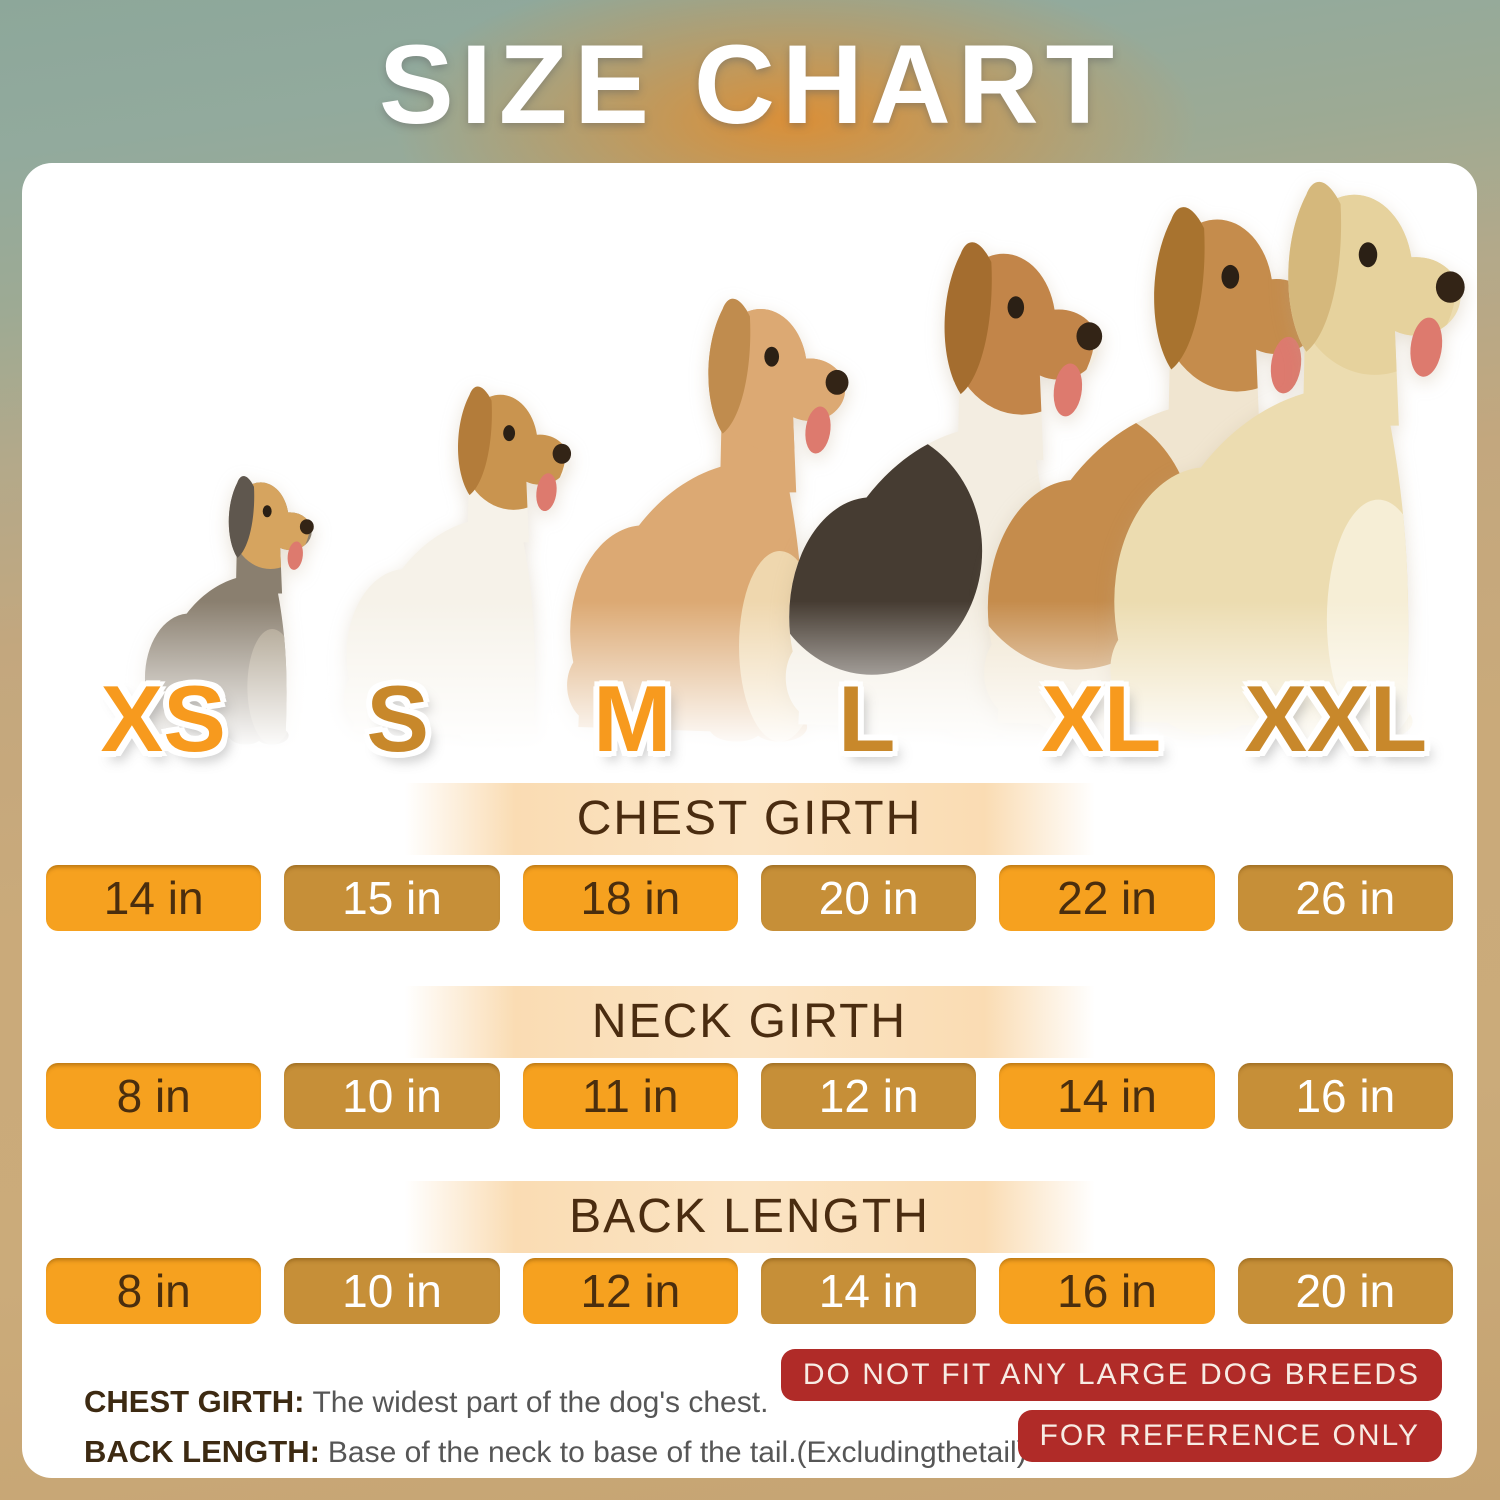 The image size is (1500, 1500). Describe the element at coordinates (1107, 1096) in the screenshot. I see `neck-girth-value: 14 in` at that location.